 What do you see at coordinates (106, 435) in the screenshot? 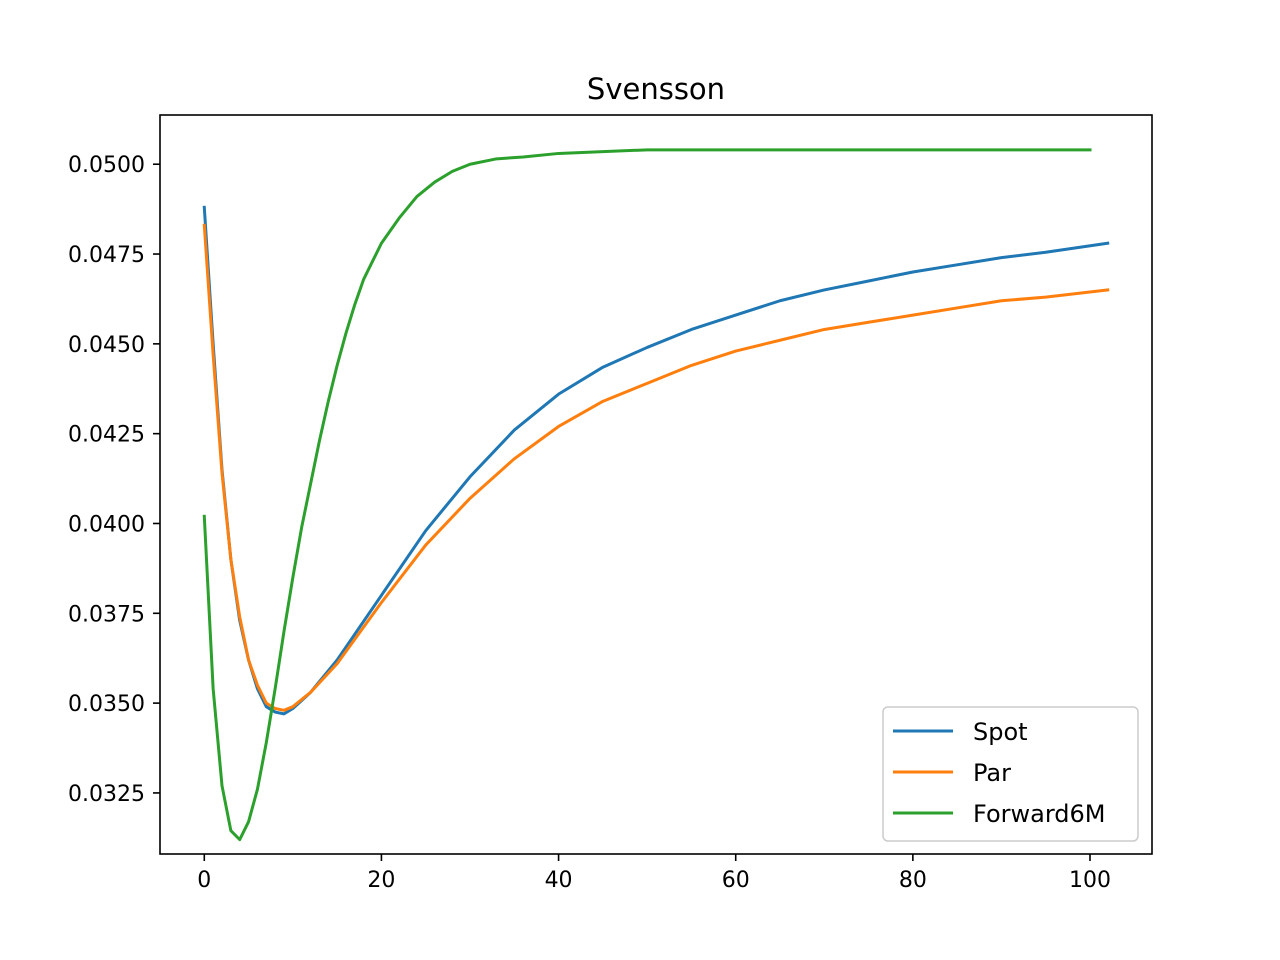
I see `y-tick-label: 0.0425` at bounding box center [106, 435].